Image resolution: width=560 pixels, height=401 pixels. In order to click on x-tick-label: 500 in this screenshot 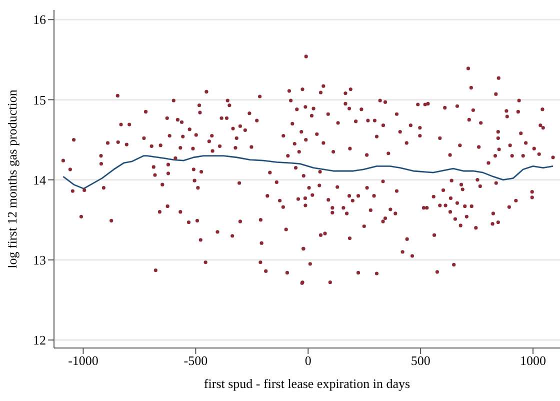, I will do `click(420, 360)`.